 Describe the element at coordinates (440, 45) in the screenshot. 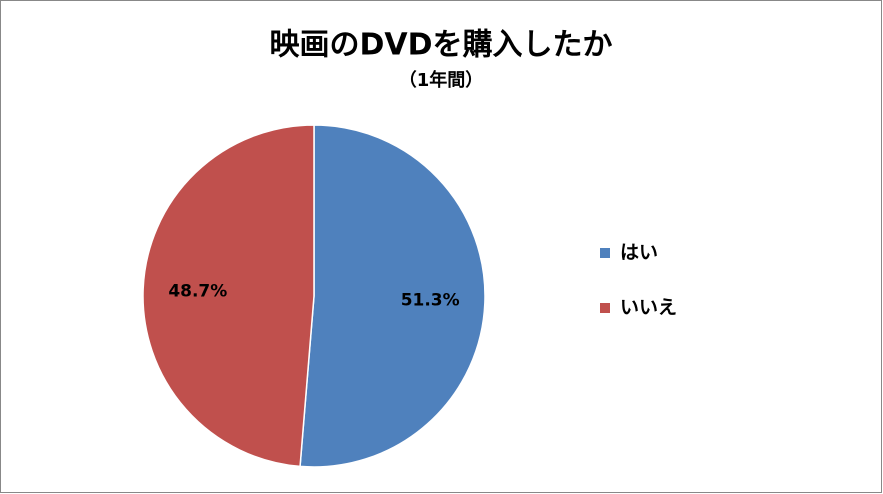

I see `chart-title: 映画のDVDを購入したか` at that location.